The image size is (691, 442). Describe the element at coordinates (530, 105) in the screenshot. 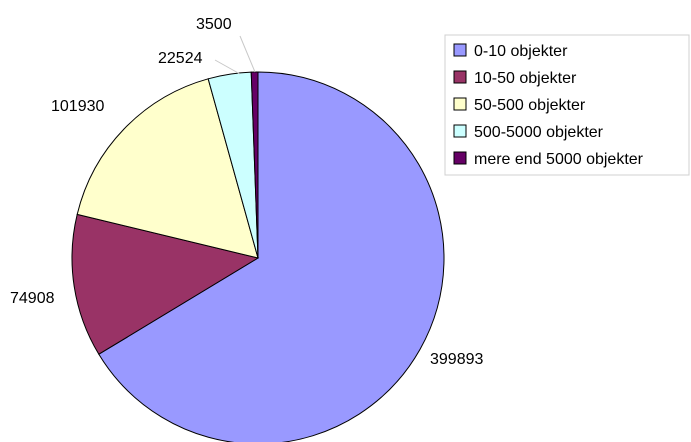

I see `legend-label: 50-500 objekter` at that location.